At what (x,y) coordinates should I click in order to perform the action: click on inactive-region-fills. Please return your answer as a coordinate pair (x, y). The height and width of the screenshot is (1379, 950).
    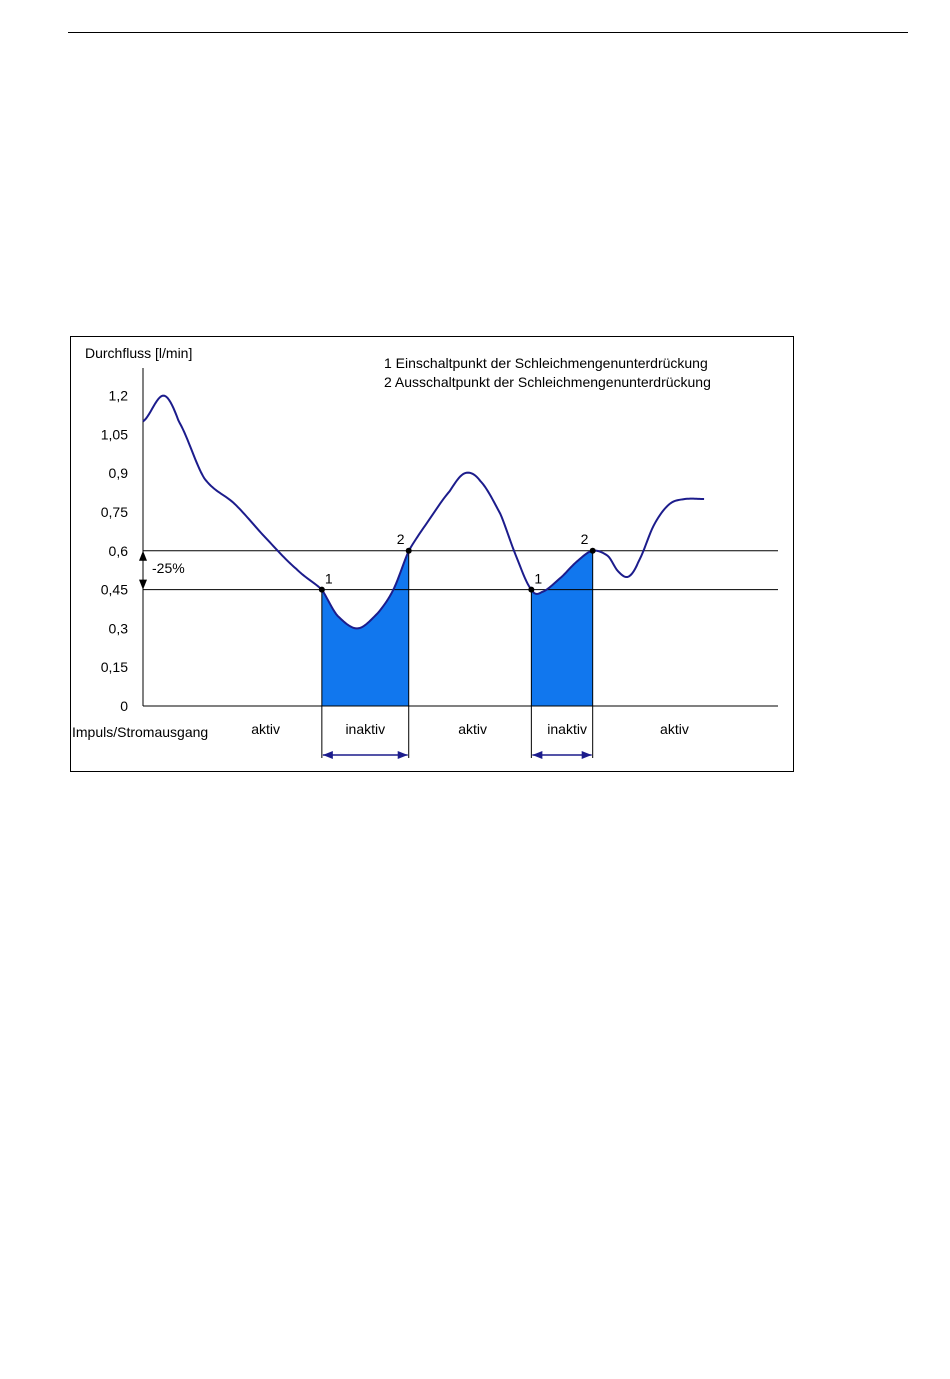
    Looking at the image, I should click on (457, 628).